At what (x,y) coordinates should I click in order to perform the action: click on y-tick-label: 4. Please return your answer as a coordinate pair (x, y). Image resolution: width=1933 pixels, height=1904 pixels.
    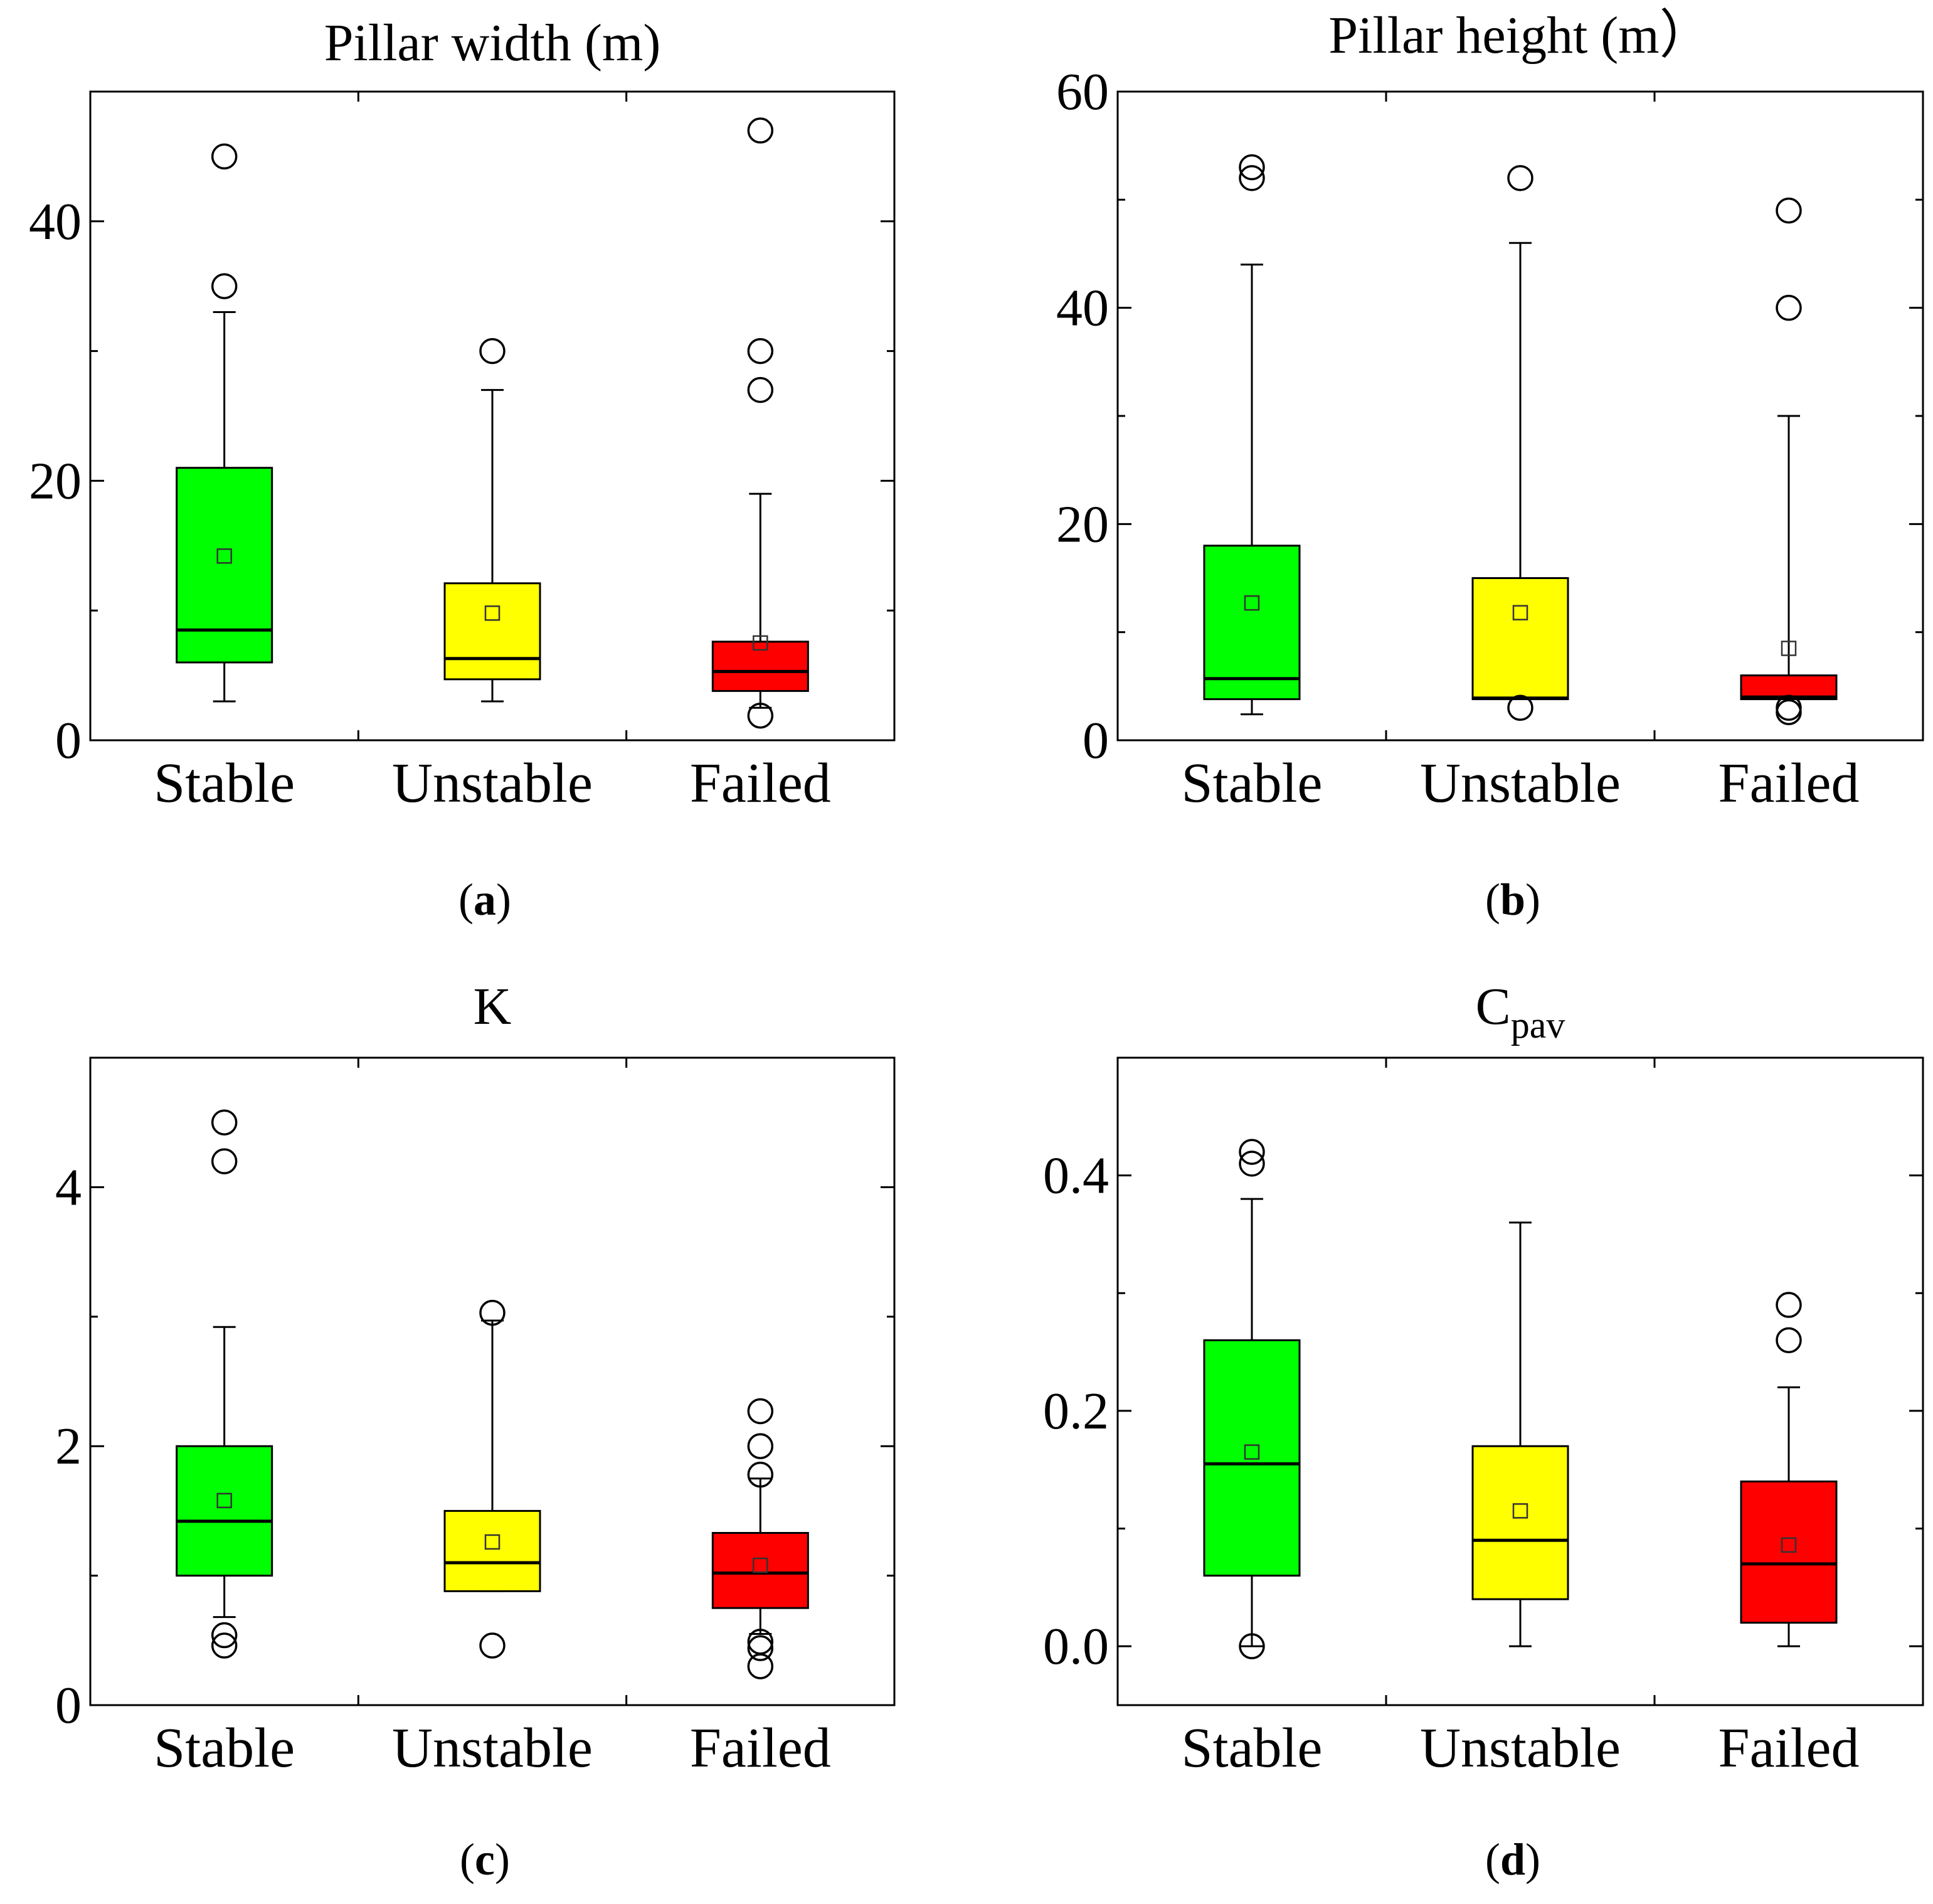
    Looking at the image, I should click on (68, 1187).